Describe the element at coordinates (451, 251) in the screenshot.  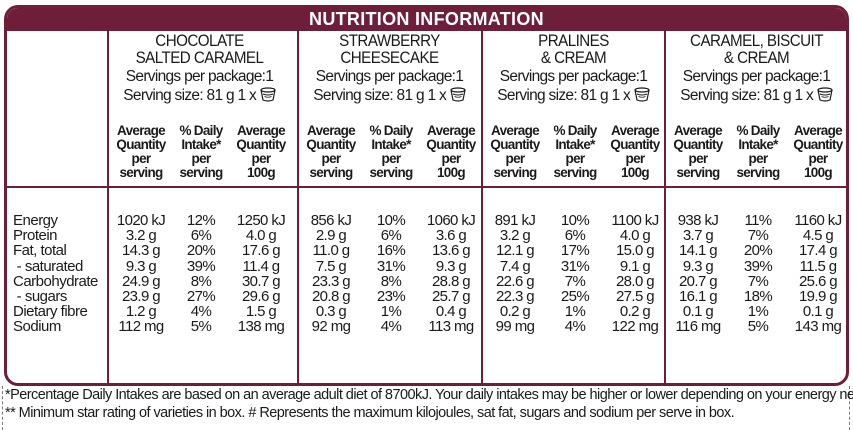
I see `value-fat-total-avg-per-100g: 13.6 g` at that location.